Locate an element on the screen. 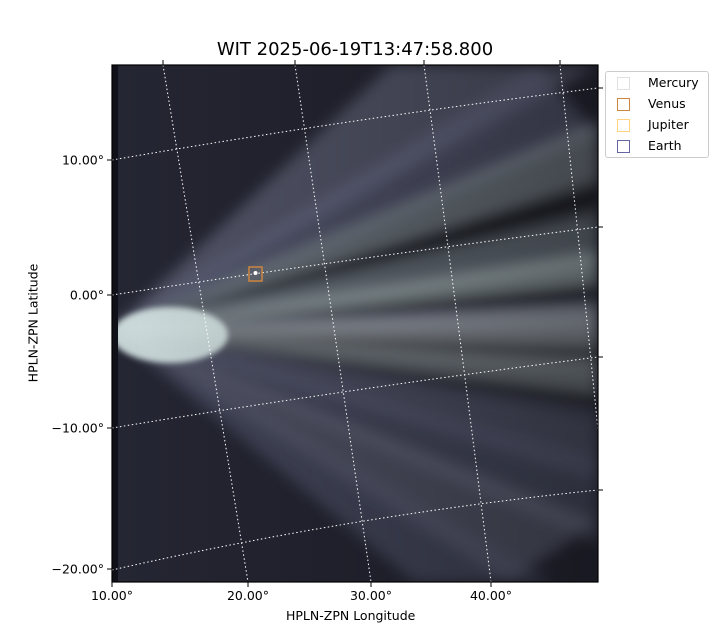 The width and height of the screenshot is (720, 640). chart-title: WIT 2025-06-19T13:47:58.800 is located at coordinates (355, 49).